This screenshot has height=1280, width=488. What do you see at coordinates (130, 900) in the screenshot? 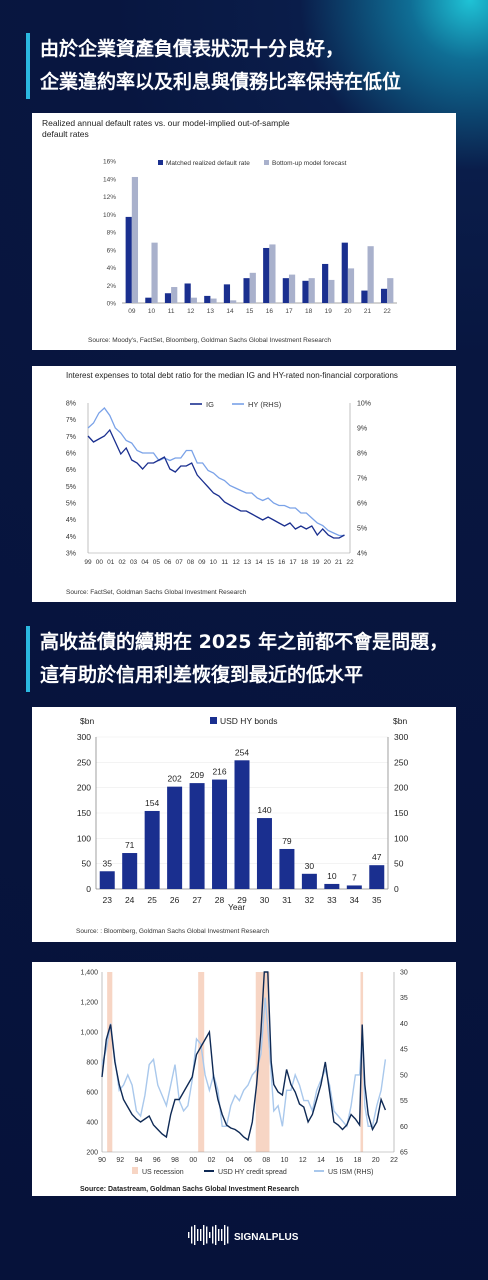
I see `x-tick-label: 24` at bounding box center [130, 900].